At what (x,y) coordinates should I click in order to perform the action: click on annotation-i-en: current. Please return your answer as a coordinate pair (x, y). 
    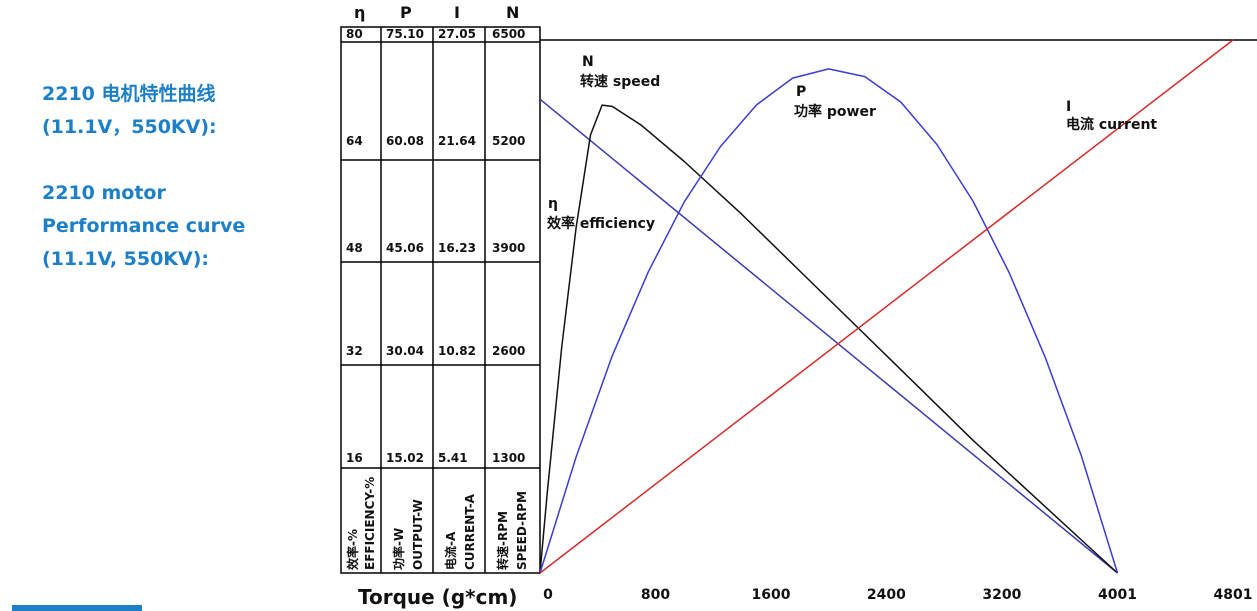
    Looking at the image, I should click on (1128, 125).